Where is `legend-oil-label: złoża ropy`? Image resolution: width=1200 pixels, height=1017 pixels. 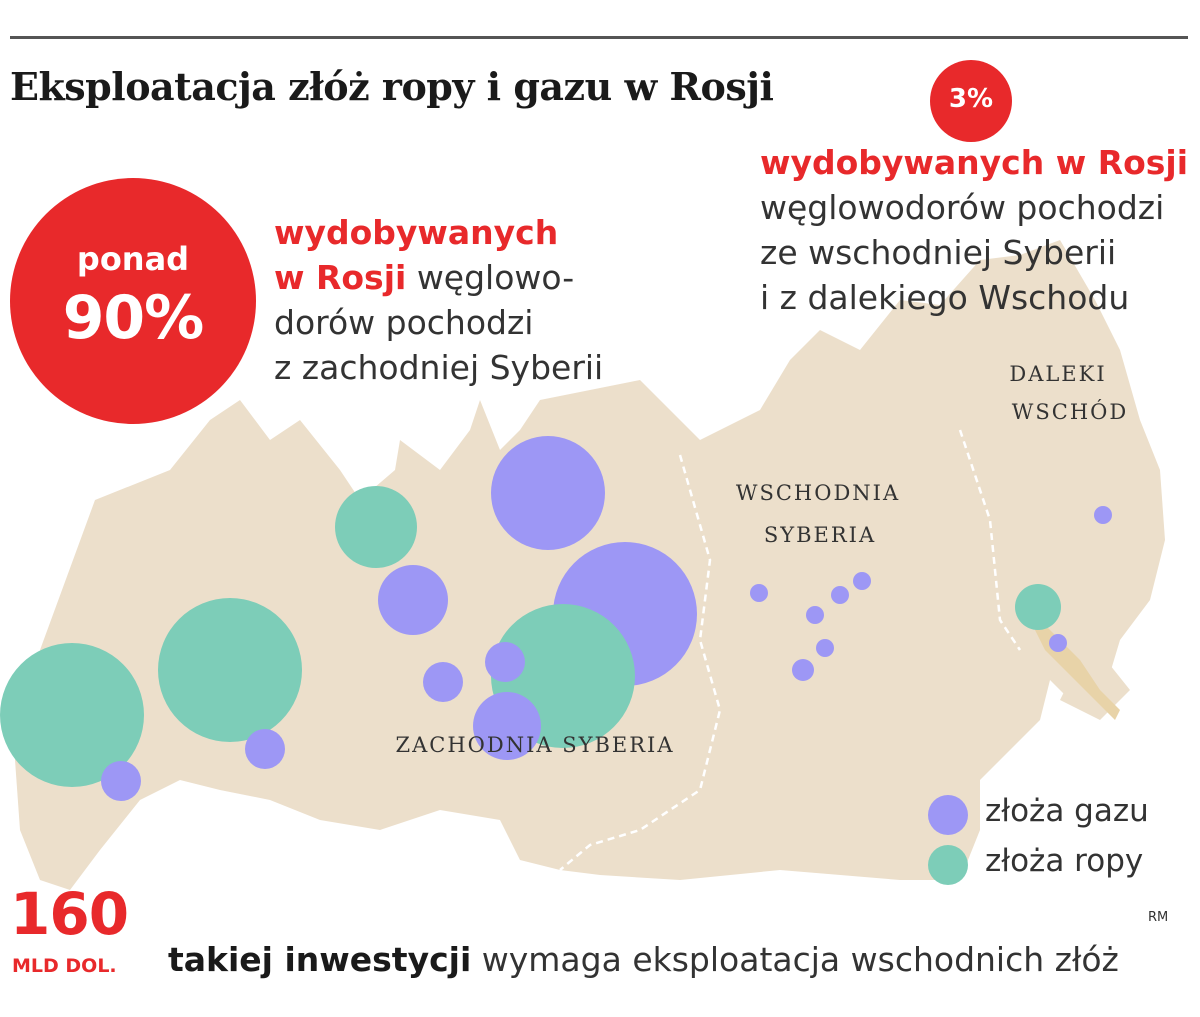
legend-oil-label: złoża ropy is located at coordinates (1064, 861).